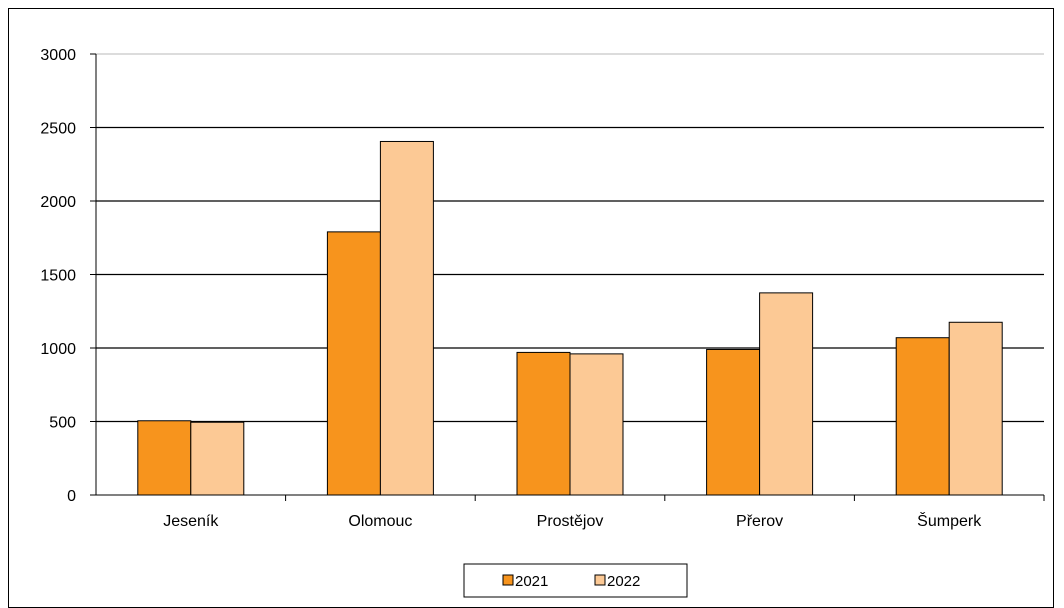 Image resolution: width=1064 pixels, height=608 pixels. I want to click on legend-label-2021: 2021, so click(531, 581).